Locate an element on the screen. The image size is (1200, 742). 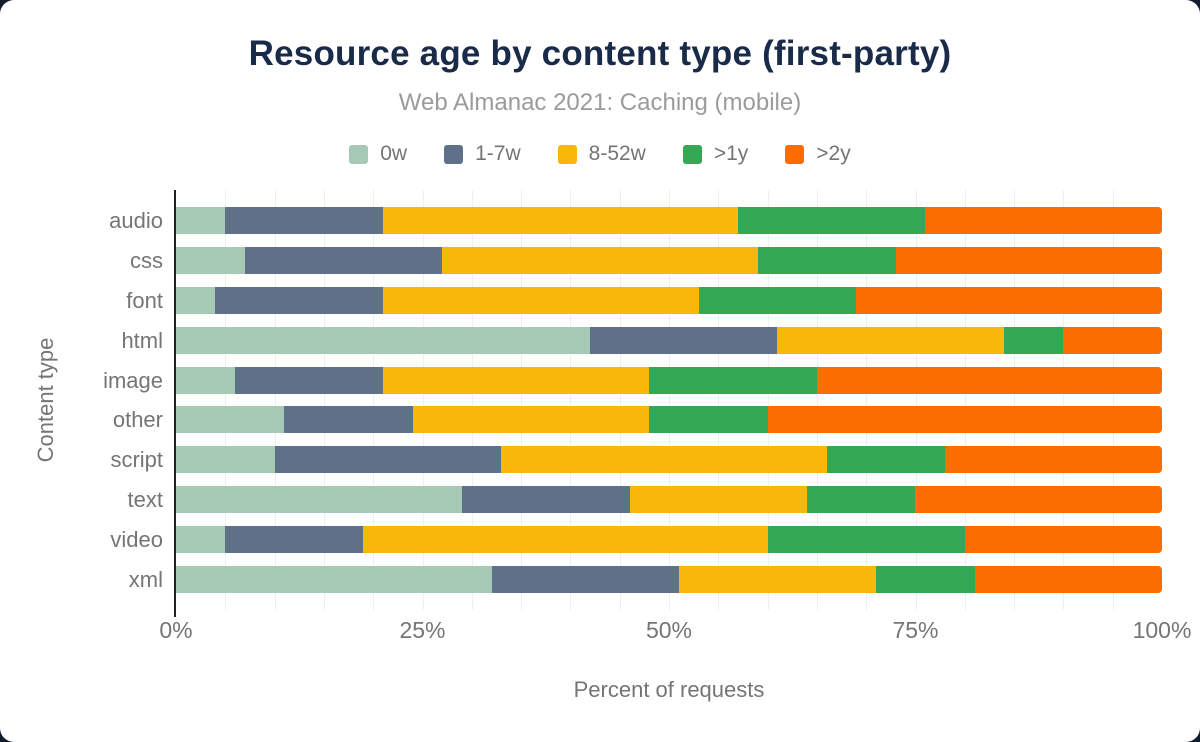
category-label: text is located at coordinates (145, 500).